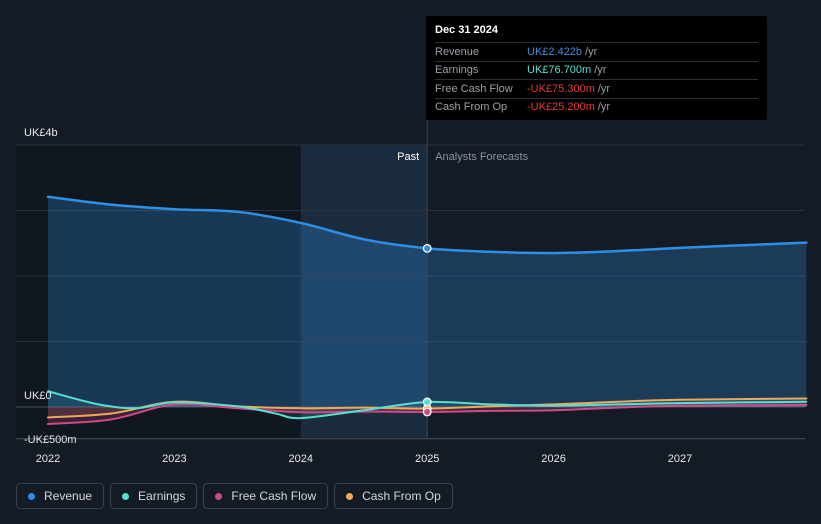  Describe the element at coordinates (401, 496) in the screenshot. I see `legend-label: Cash From Op` at that location.